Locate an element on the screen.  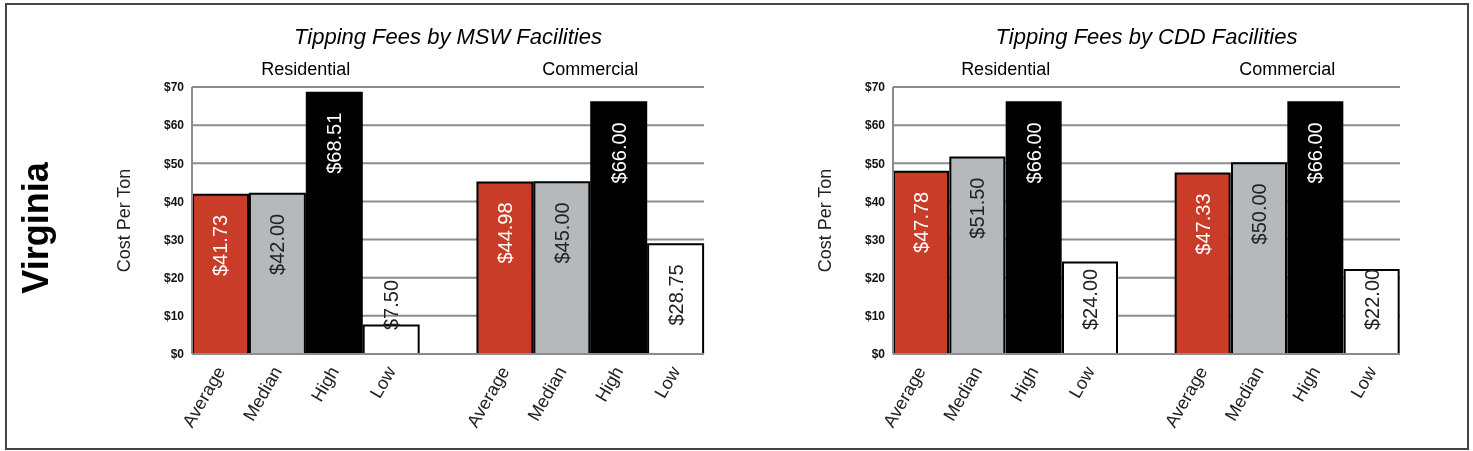
data-label: $68.51 is located at coordinates (334, 143).